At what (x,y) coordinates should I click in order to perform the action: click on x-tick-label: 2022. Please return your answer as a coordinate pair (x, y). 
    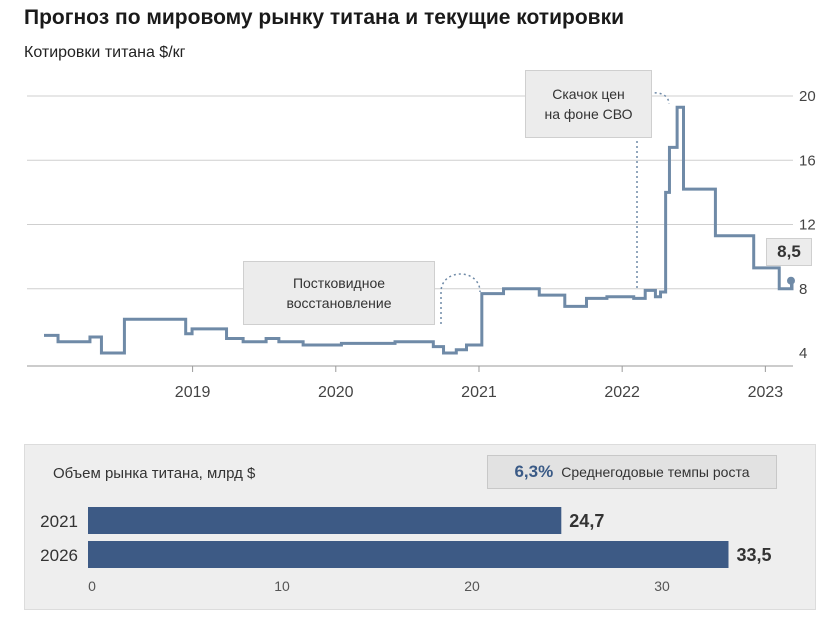
    Looking at the image, I should click on (622, 392).